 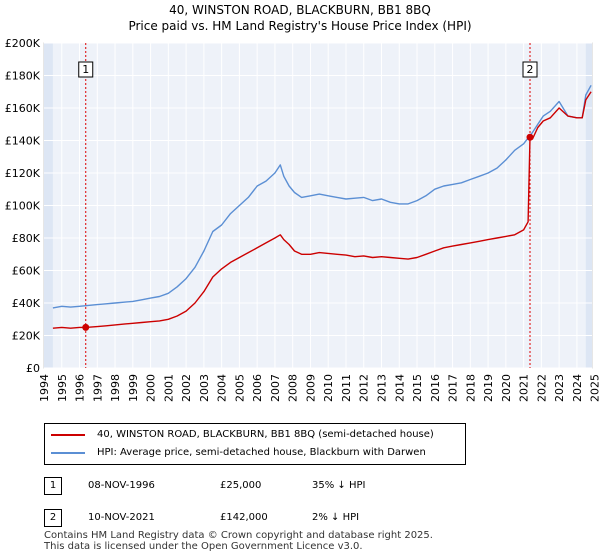 I want to click on x-tick-label: 2011, so click(x=346, y=388).